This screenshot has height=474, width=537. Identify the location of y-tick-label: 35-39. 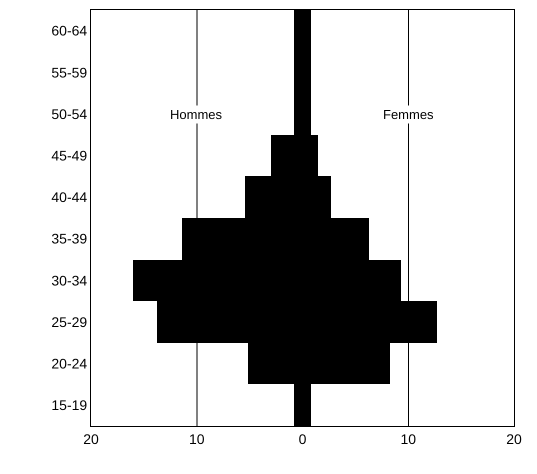
(69, 238).